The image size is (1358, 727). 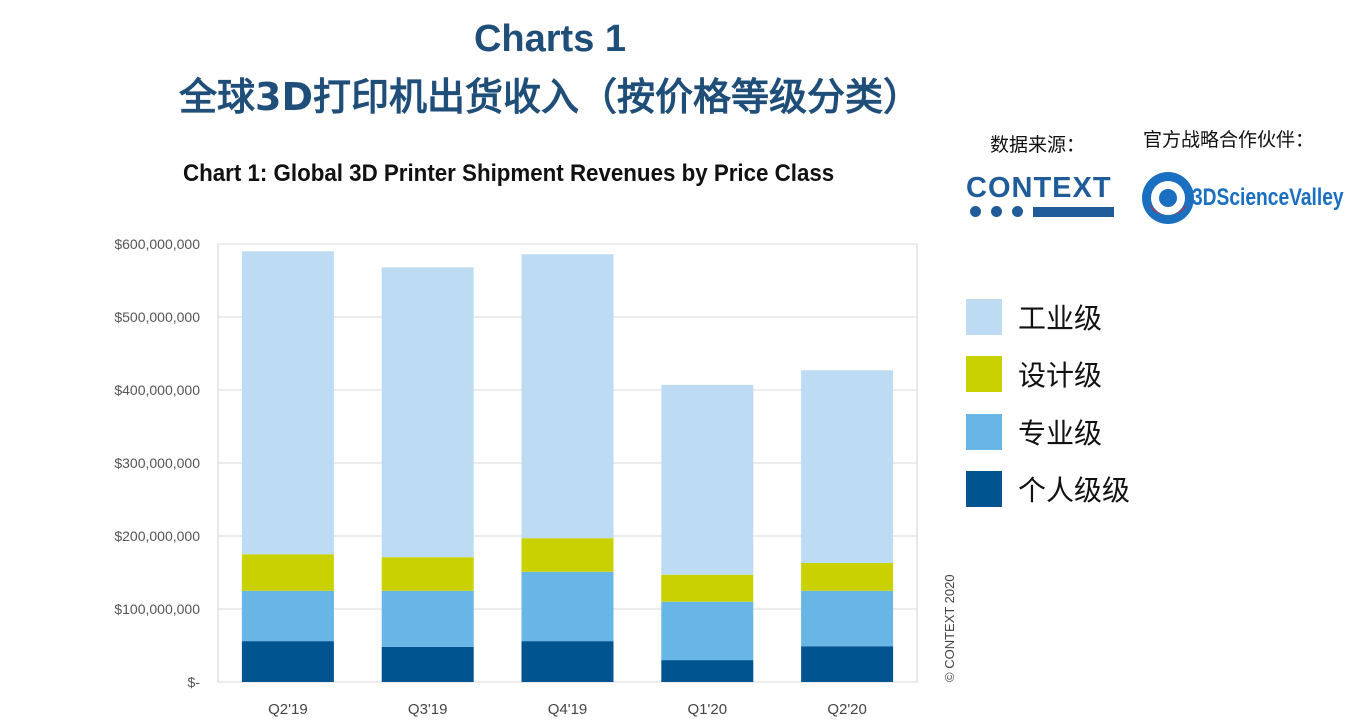 I want to click on legend: 工业级设计级专业级个人级级, so click(x=1048, y=403).